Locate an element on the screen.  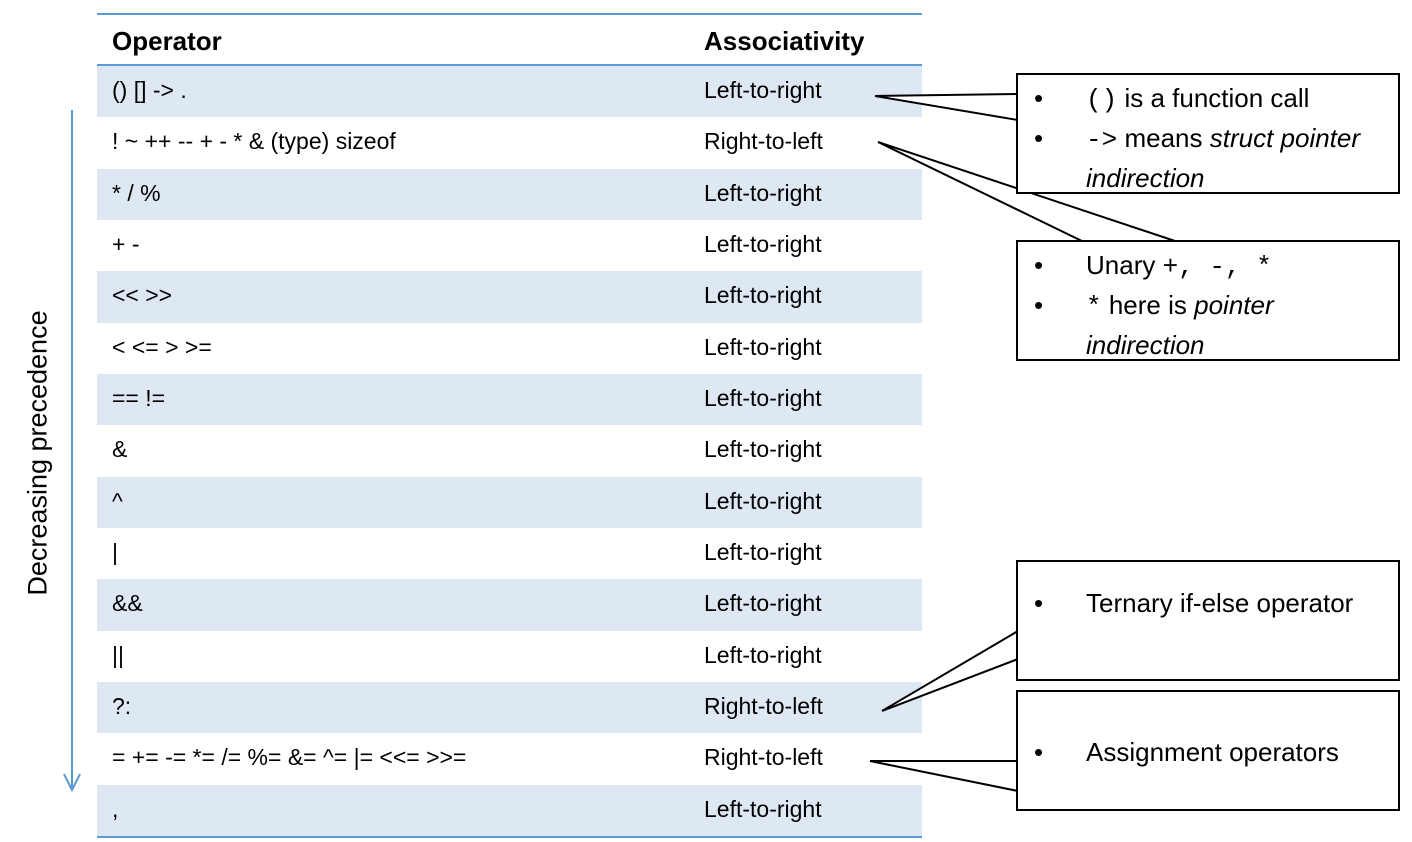
note-function-call-item-1: () is a function call is located at coordinates (1208, 99).